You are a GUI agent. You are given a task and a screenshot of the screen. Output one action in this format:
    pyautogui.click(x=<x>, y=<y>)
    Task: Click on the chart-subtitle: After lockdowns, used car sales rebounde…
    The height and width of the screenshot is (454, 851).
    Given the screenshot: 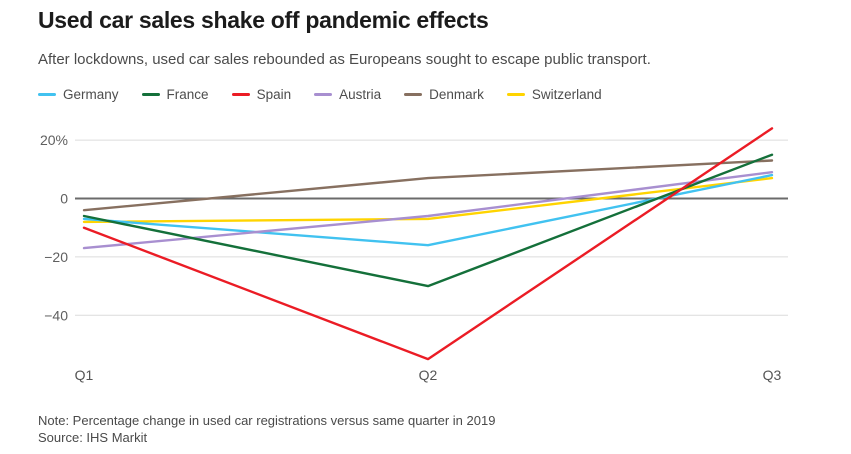 What is the action you would take?
    pyautogui.click(x=344, y=59)
    